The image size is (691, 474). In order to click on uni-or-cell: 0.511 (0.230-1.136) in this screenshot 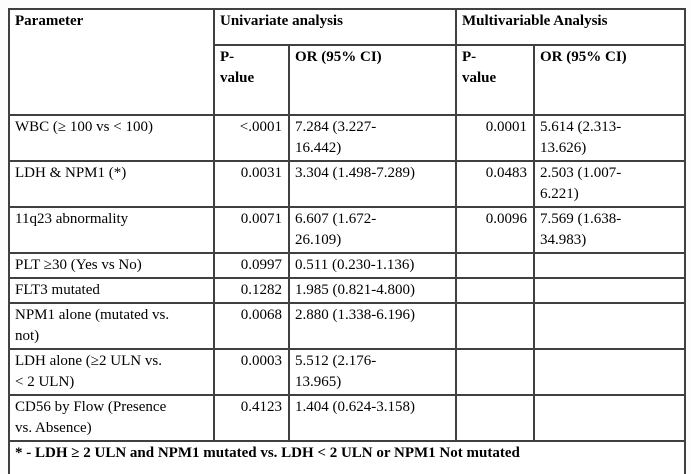, I will do `click(372, 265)`.